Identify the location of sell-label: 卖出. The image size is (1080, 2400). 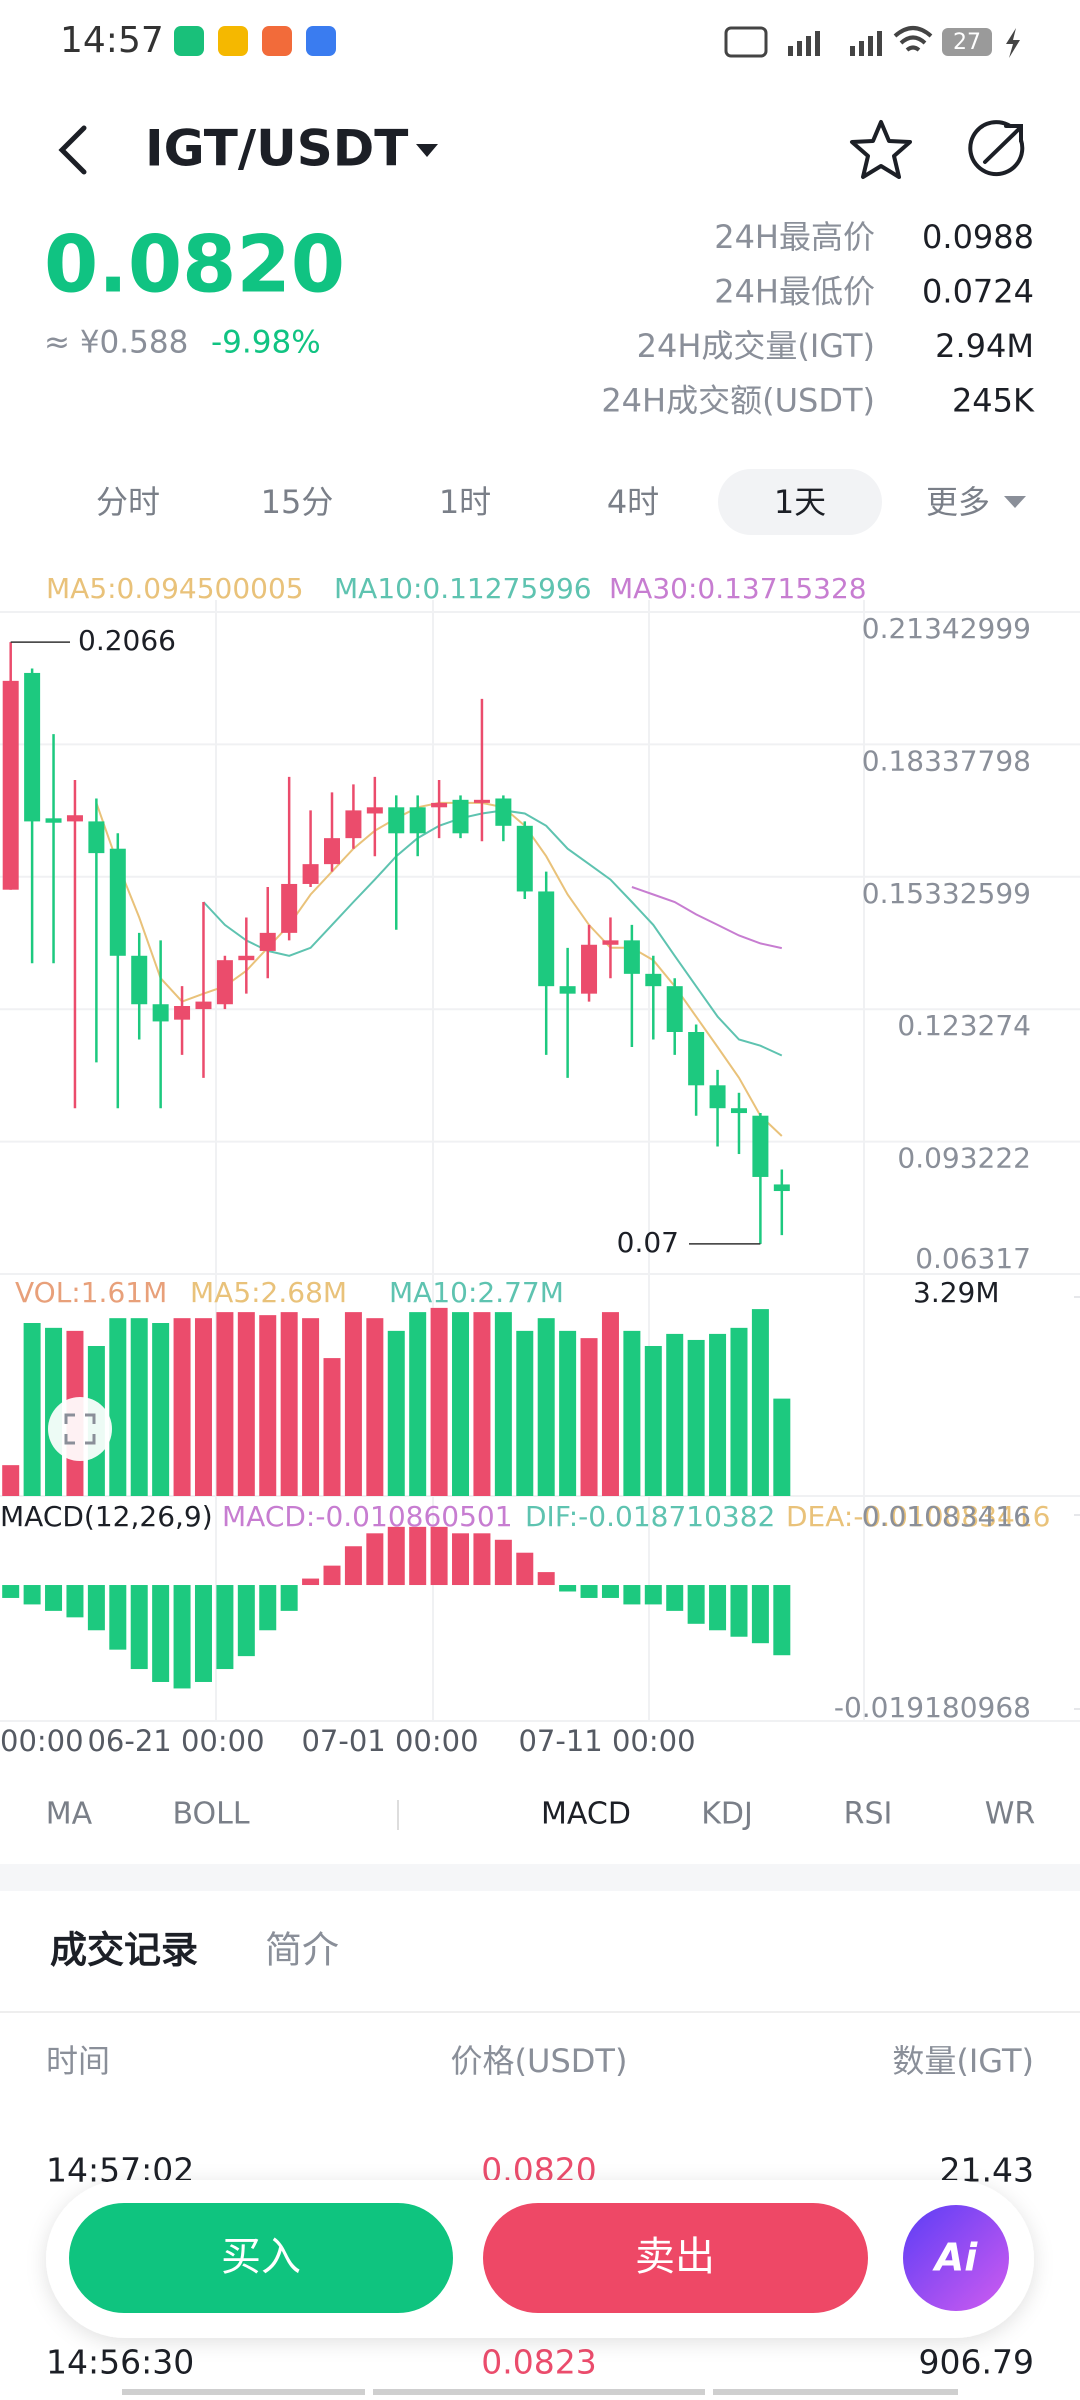
(675, 2257).